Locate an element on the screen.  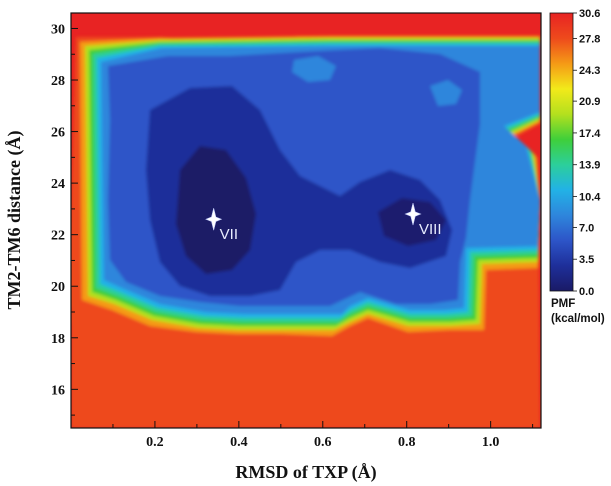
colorbar-tick-label: 10.4 is located at coordinates (590, 198).